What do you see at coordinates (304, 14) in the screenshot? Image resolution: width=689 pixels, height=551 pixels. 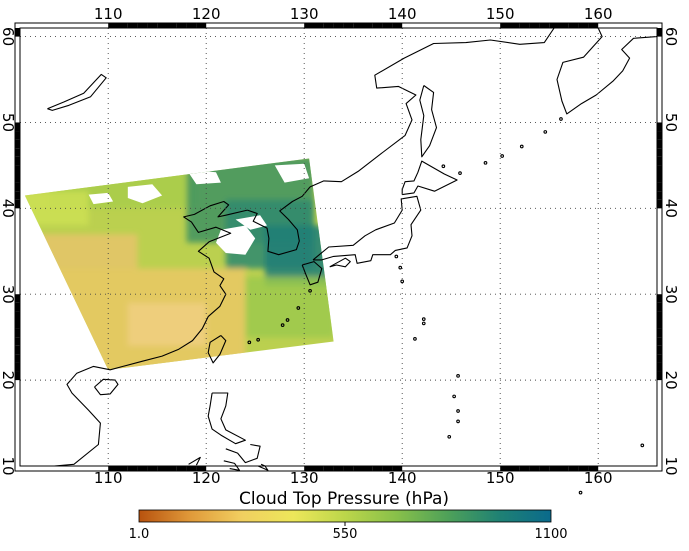 I see `lon-tick-label-top: 130` at bounding box center [304, 14].